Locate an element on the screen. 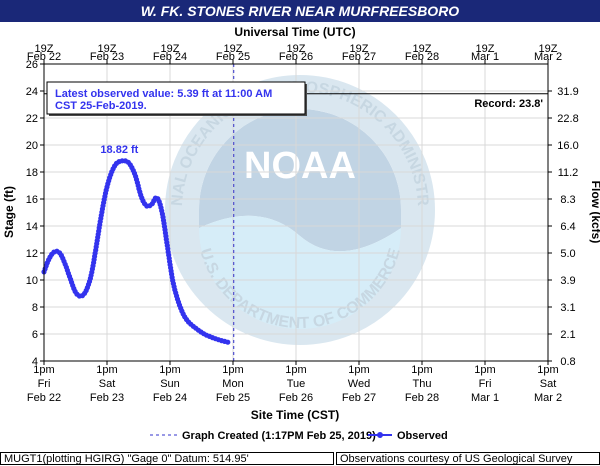  right-axis-title: Flow (kcfs) is located at coordinates (594, 212).